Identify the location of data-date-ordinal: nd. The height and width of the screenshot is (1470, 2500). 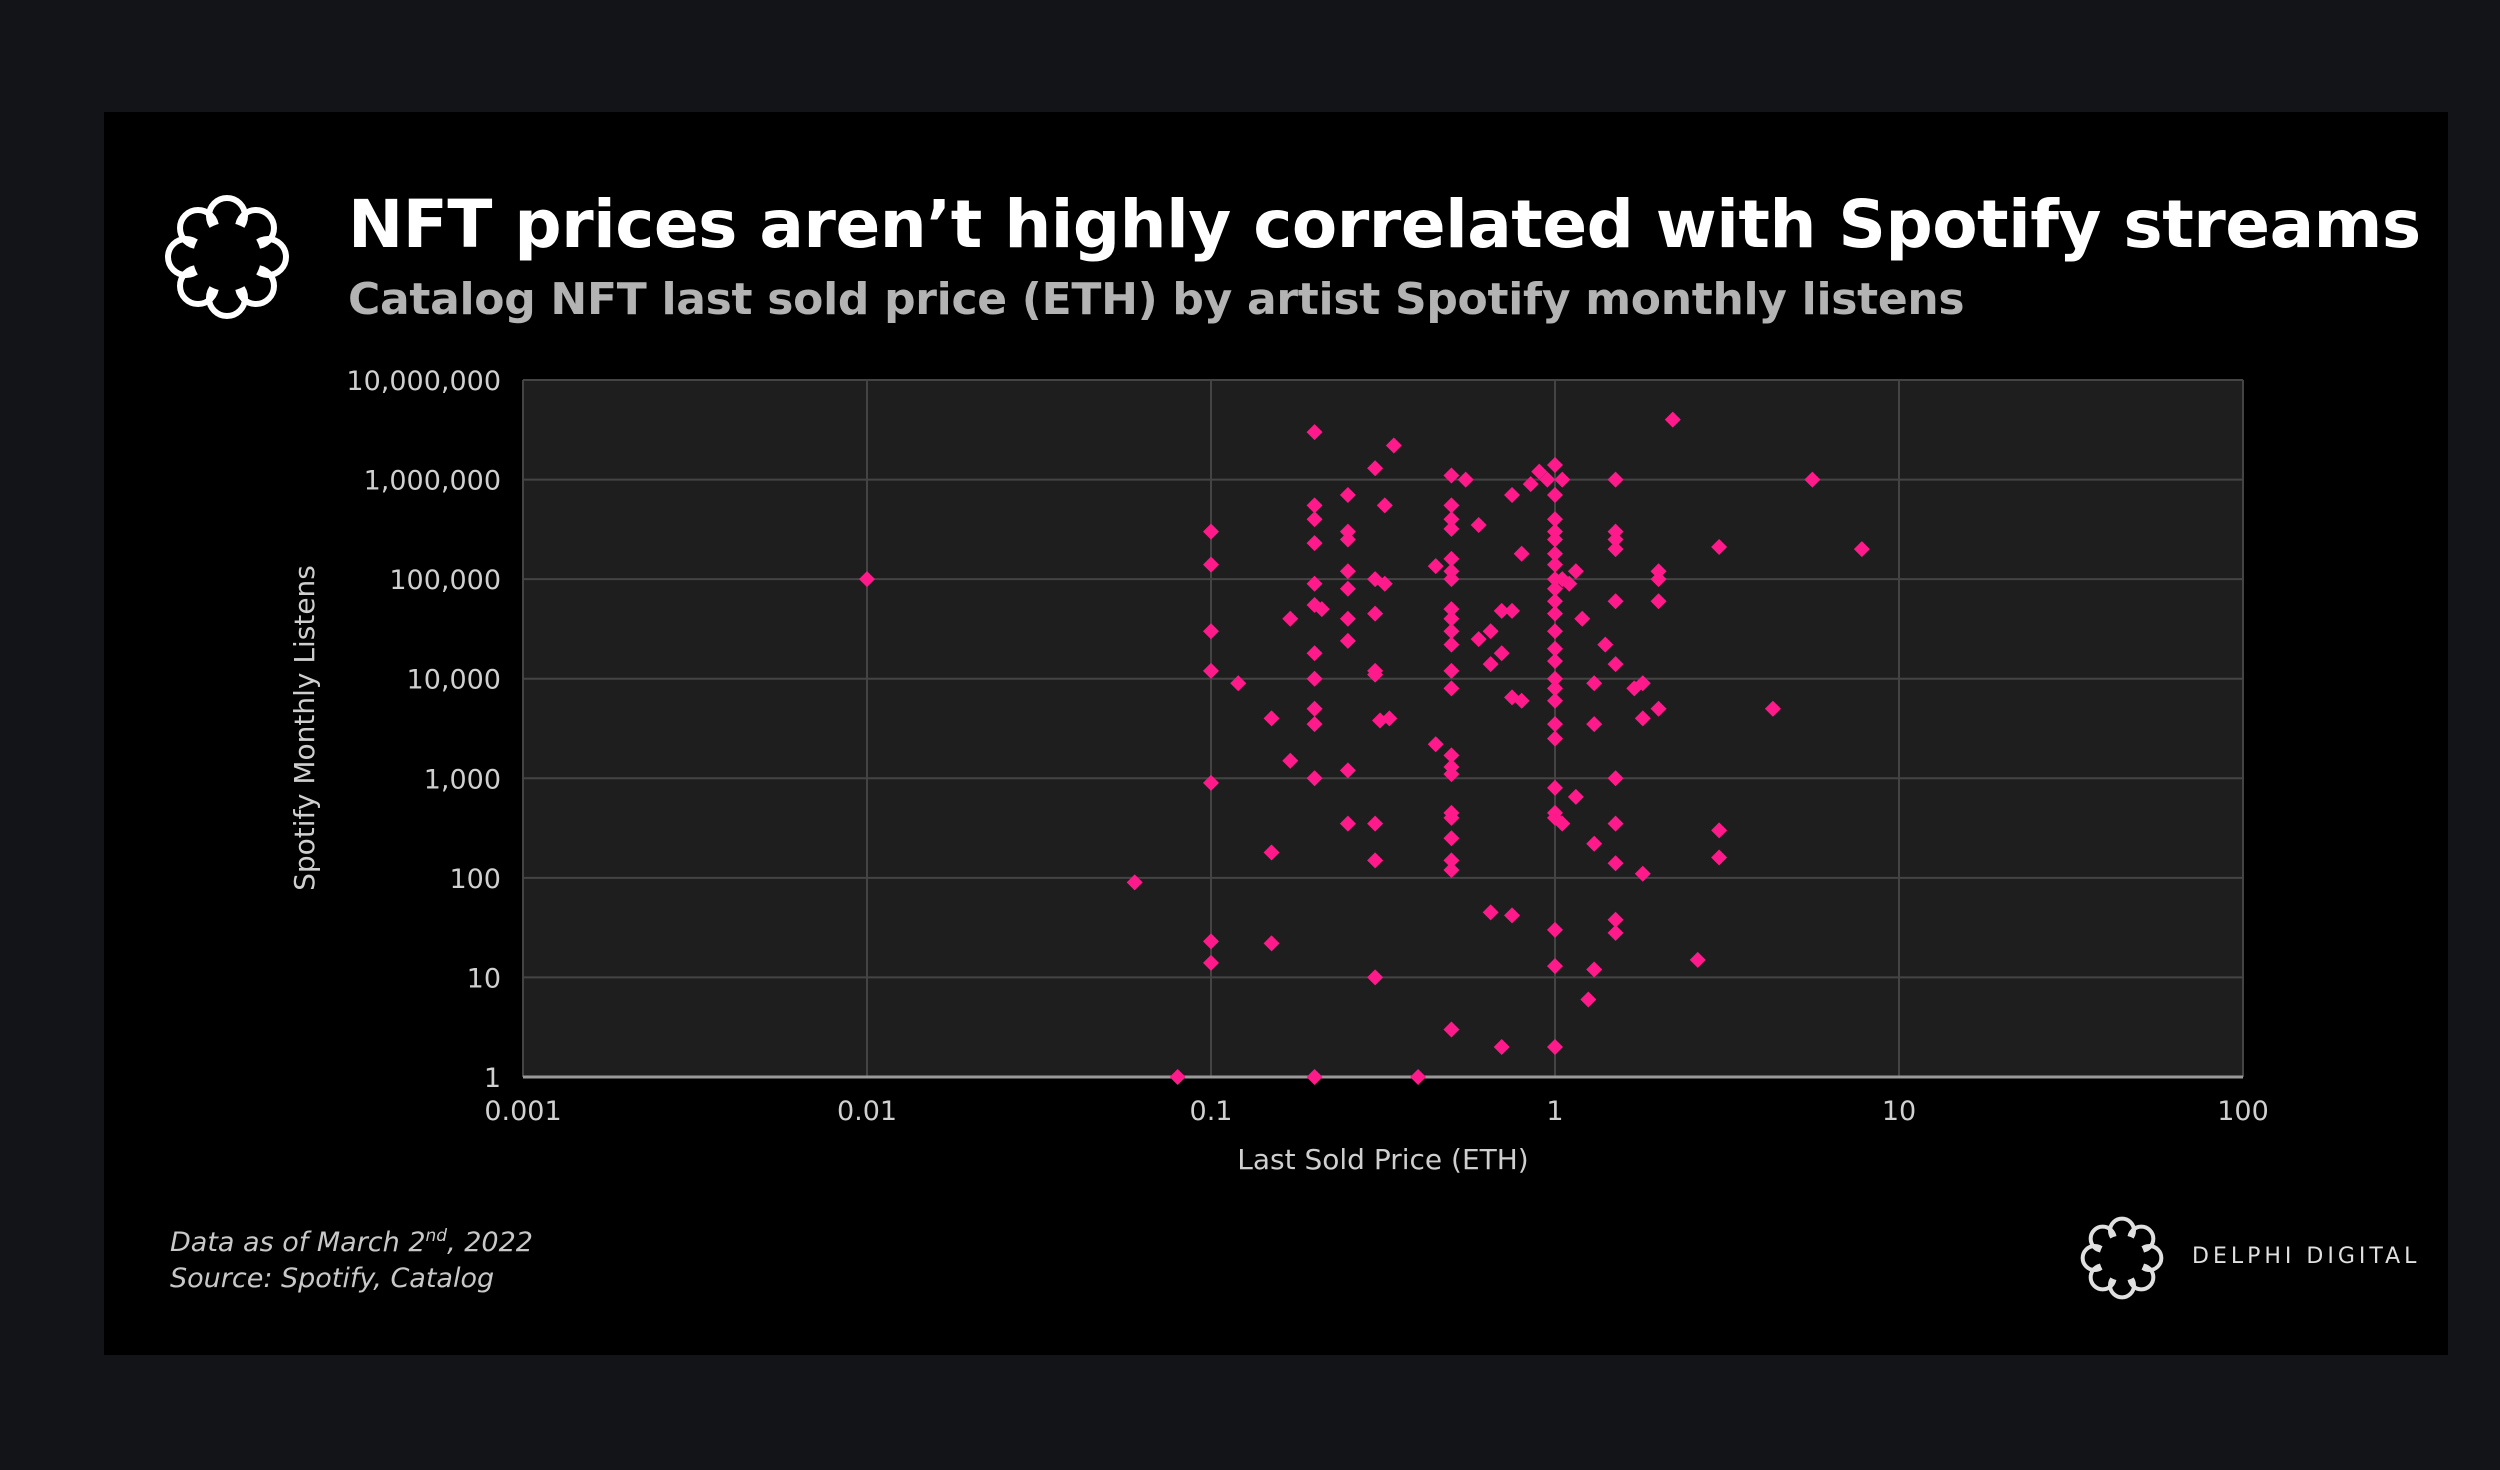
(436, 1236).